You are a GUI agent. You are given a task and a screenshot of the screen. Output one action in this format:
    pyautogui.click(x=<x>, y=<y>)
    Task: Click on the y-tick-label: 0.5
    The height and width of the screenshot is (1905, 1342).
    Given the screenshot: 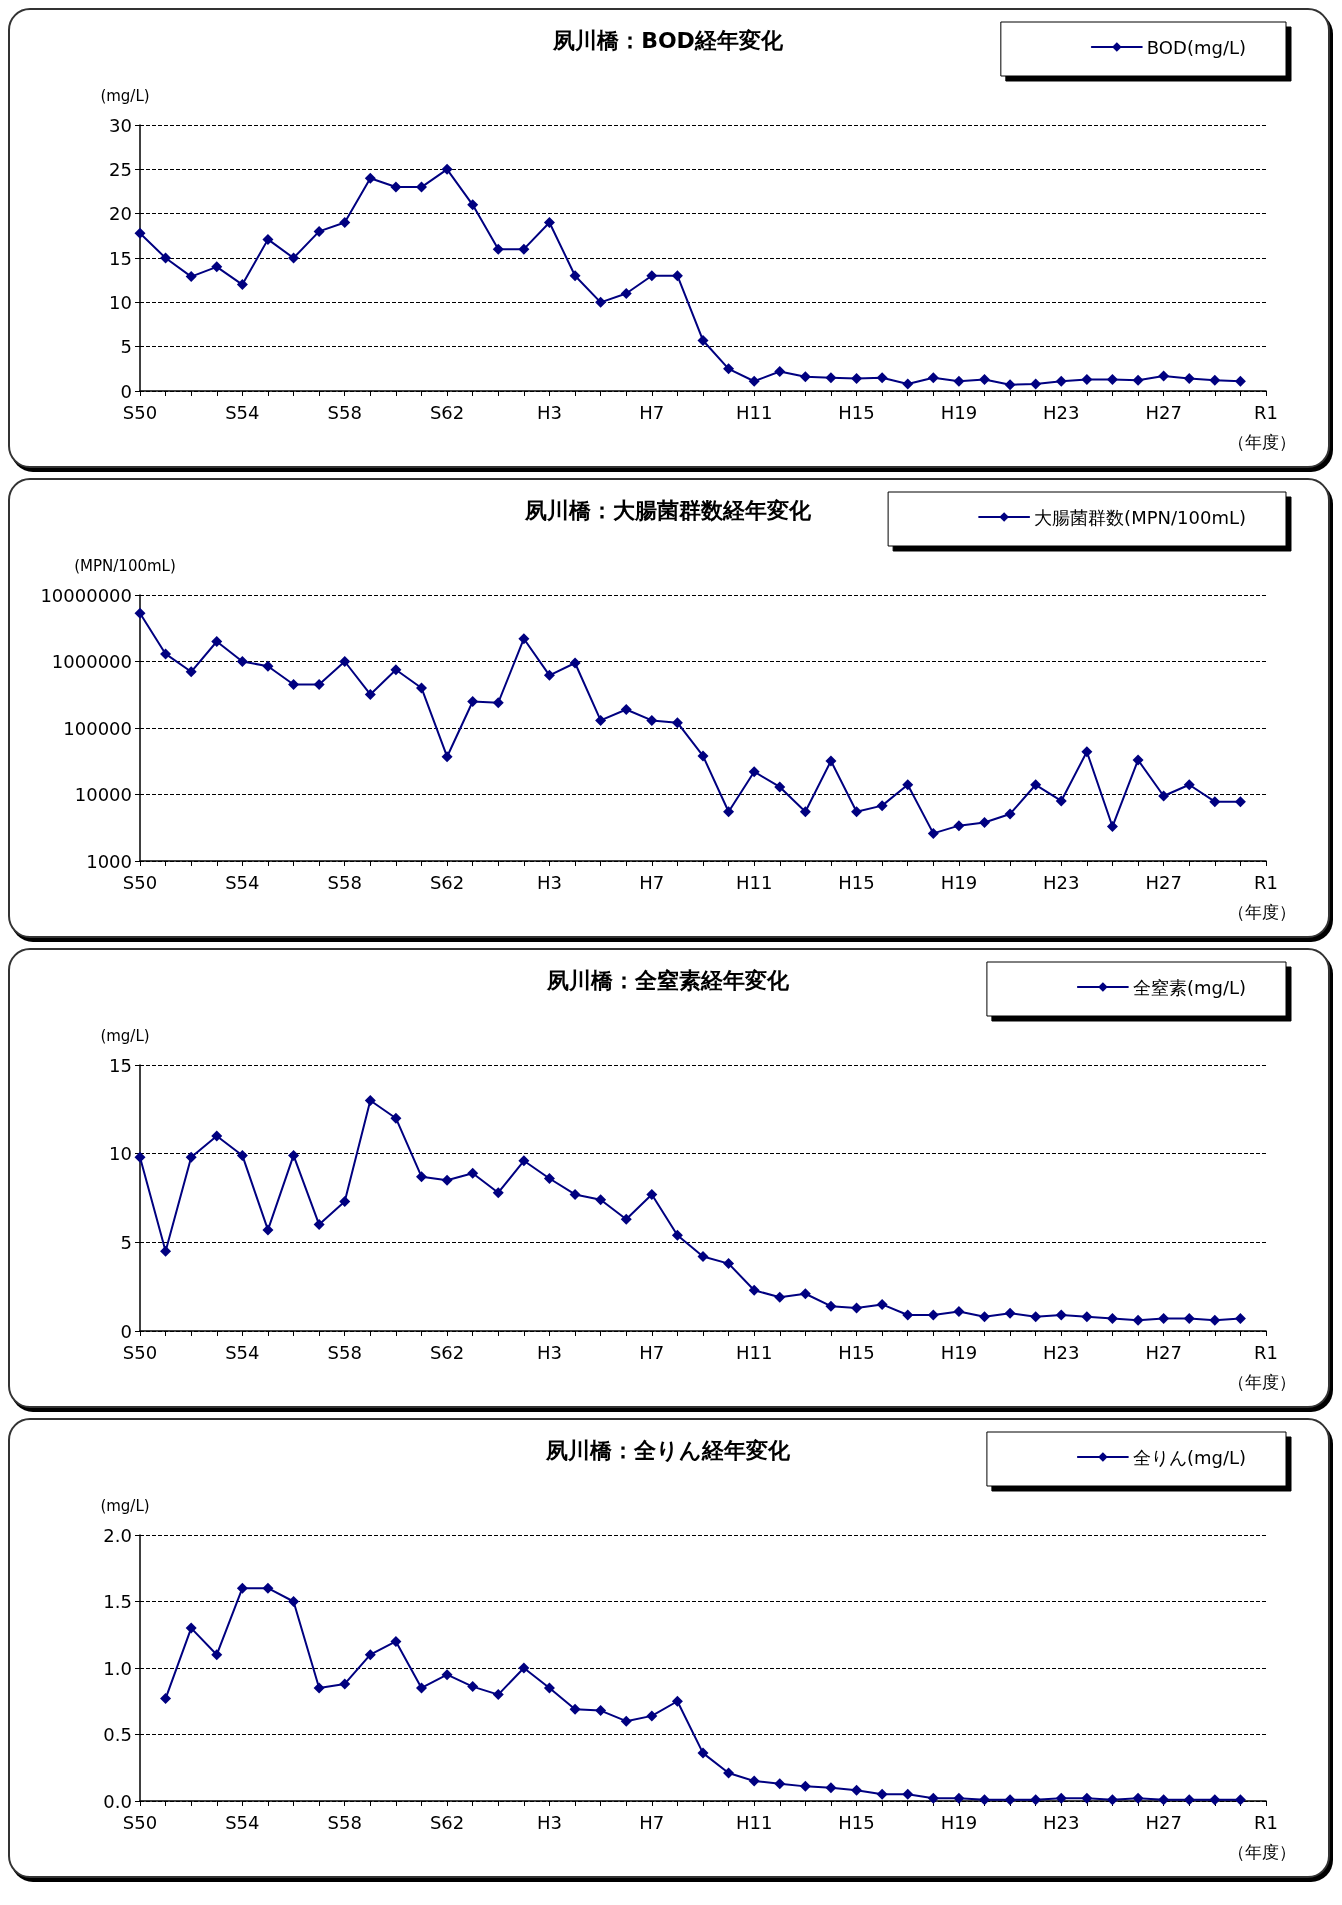 What is the action you would take?
    pyautogui.click(x=117, y=1734)
    